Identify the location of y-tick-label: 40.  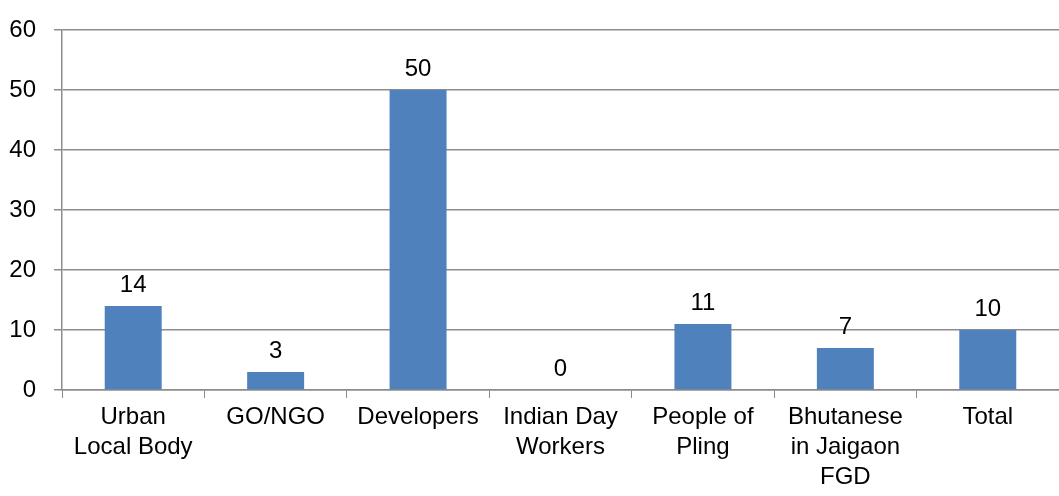
(22, 148).